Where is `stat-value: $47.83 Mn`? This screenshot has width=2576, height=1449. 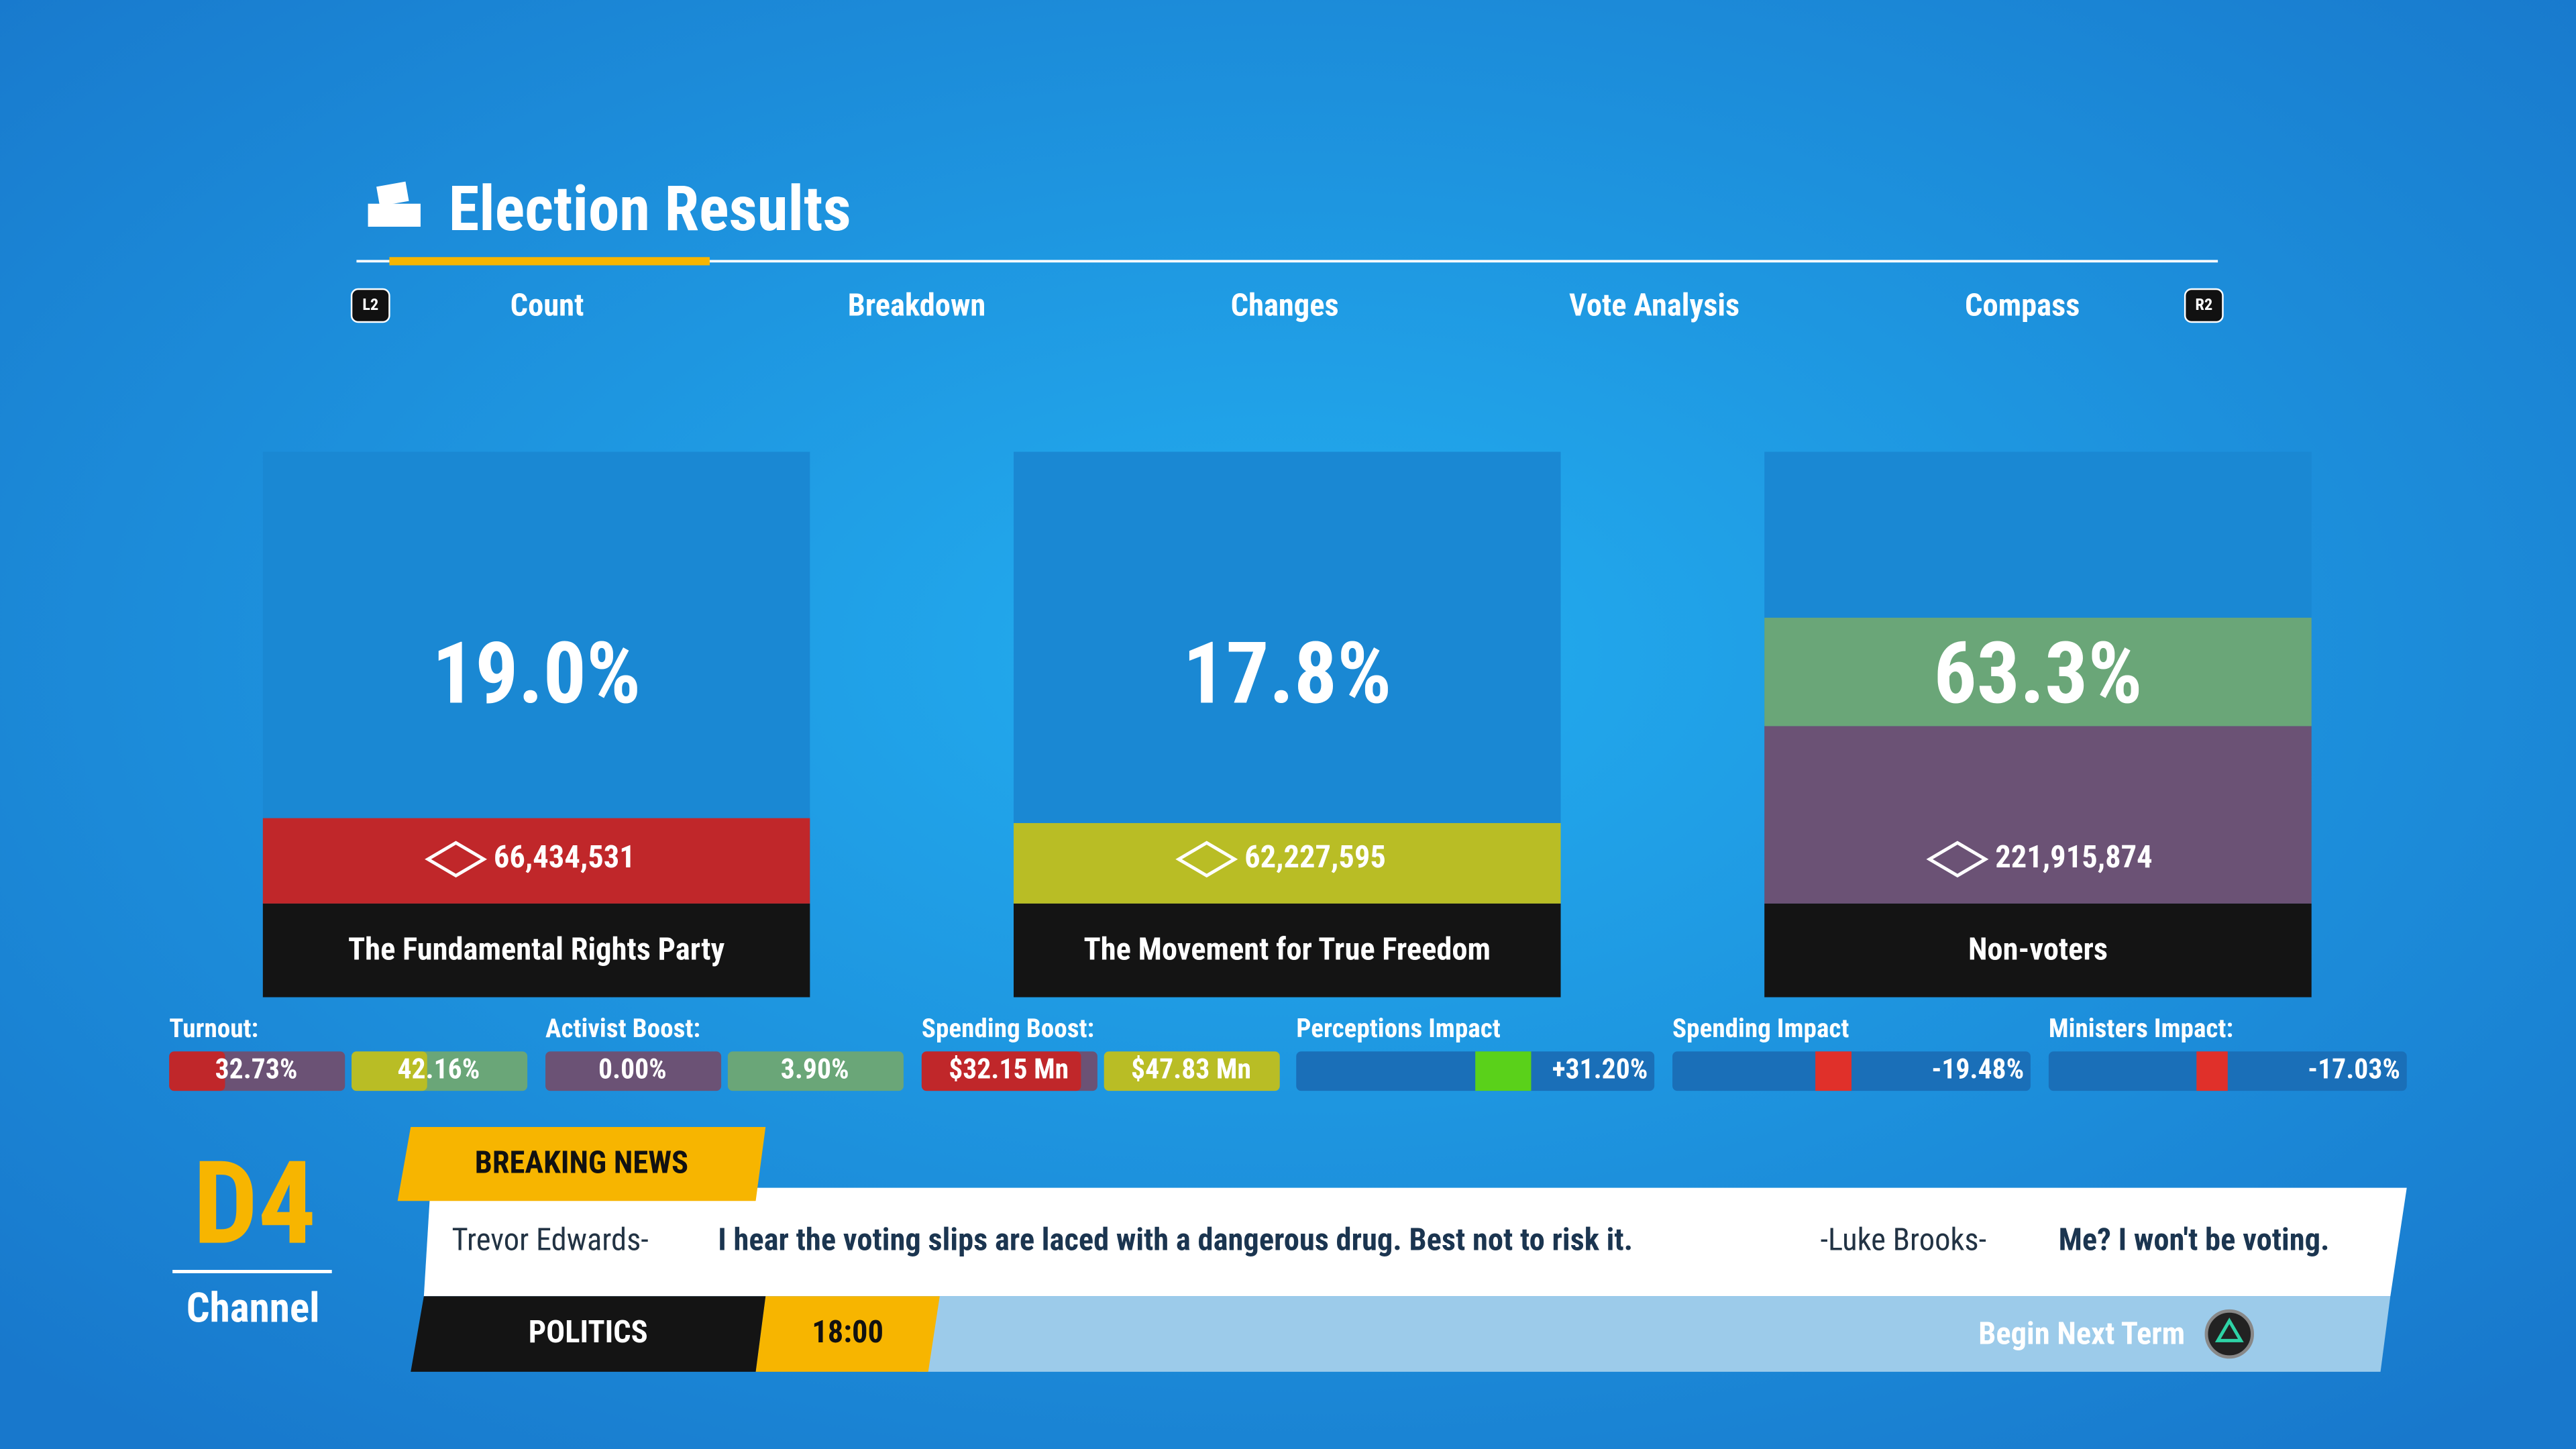 stat-value: $47.83 Mn is located at coordinates (1191, 1069).